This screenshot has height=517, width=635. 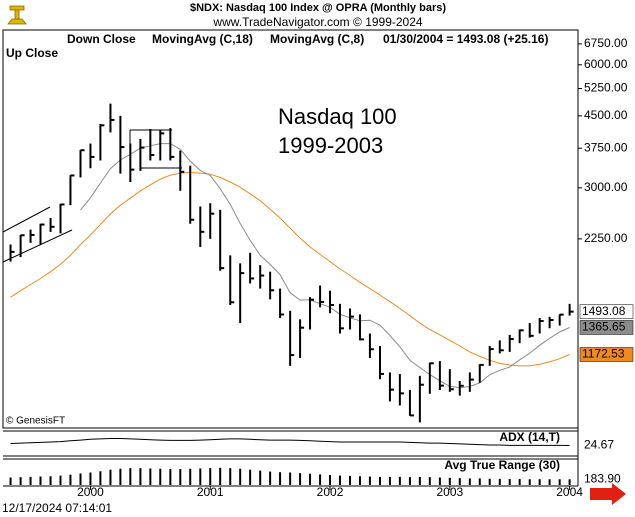 What do you see at coordinates (606, 115) in the screenshot?
I see `y-tick-label: 4500.00` at bounding box center [606, 115].